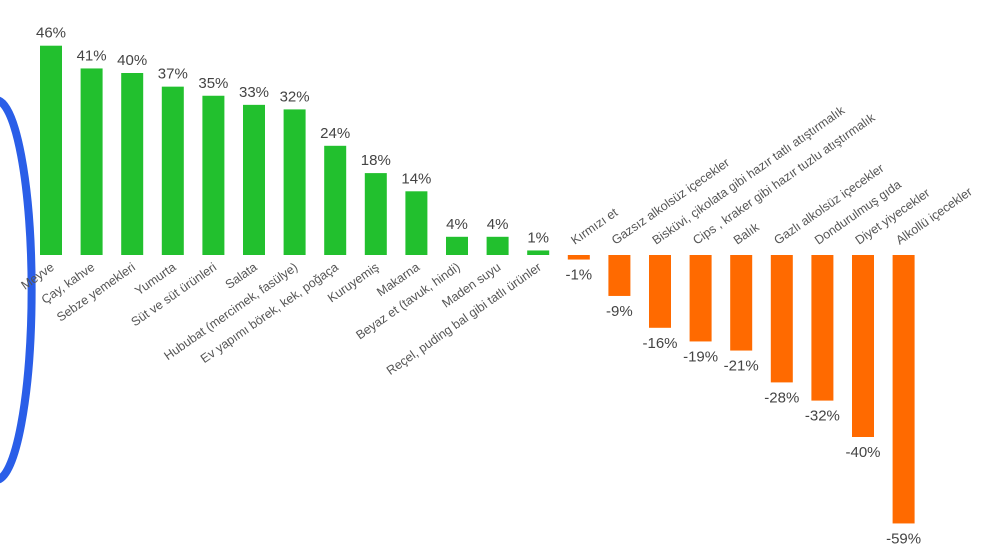 This screenshot has height=560, width=993. I want to click on data-label: 41%, so click(92, 55).